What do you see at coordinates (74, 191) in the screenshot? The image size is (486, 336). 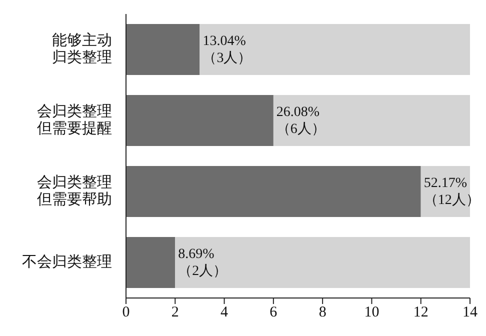 I see `y-tick-label: 会归类整理但需要帮助` at bounding box center [74, 191].